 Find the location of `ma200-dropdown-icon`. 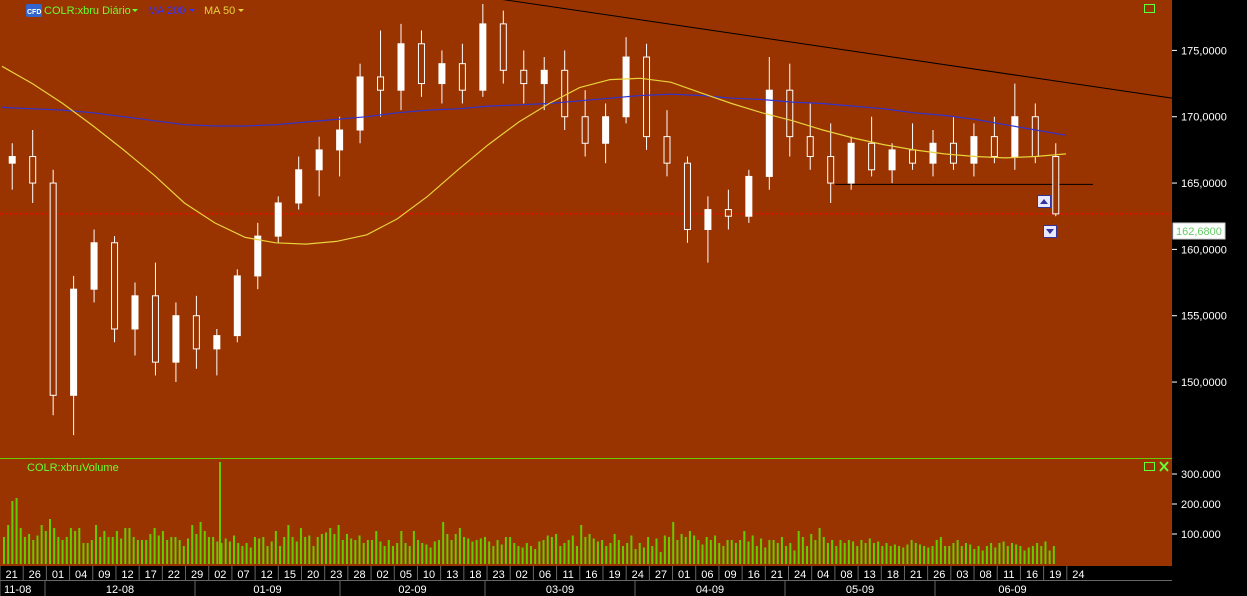

ma200-dropdown-icon is located at coordinates (192, 10).